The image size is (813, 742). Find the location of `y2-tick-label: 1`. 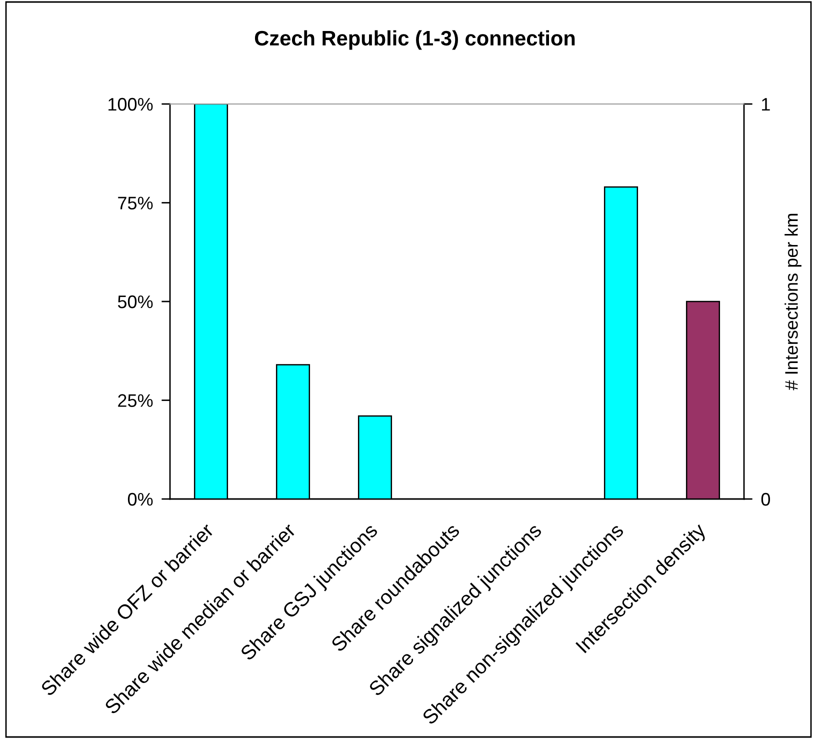

y2-tick-label: 1 is located at coordinates (766, 104).